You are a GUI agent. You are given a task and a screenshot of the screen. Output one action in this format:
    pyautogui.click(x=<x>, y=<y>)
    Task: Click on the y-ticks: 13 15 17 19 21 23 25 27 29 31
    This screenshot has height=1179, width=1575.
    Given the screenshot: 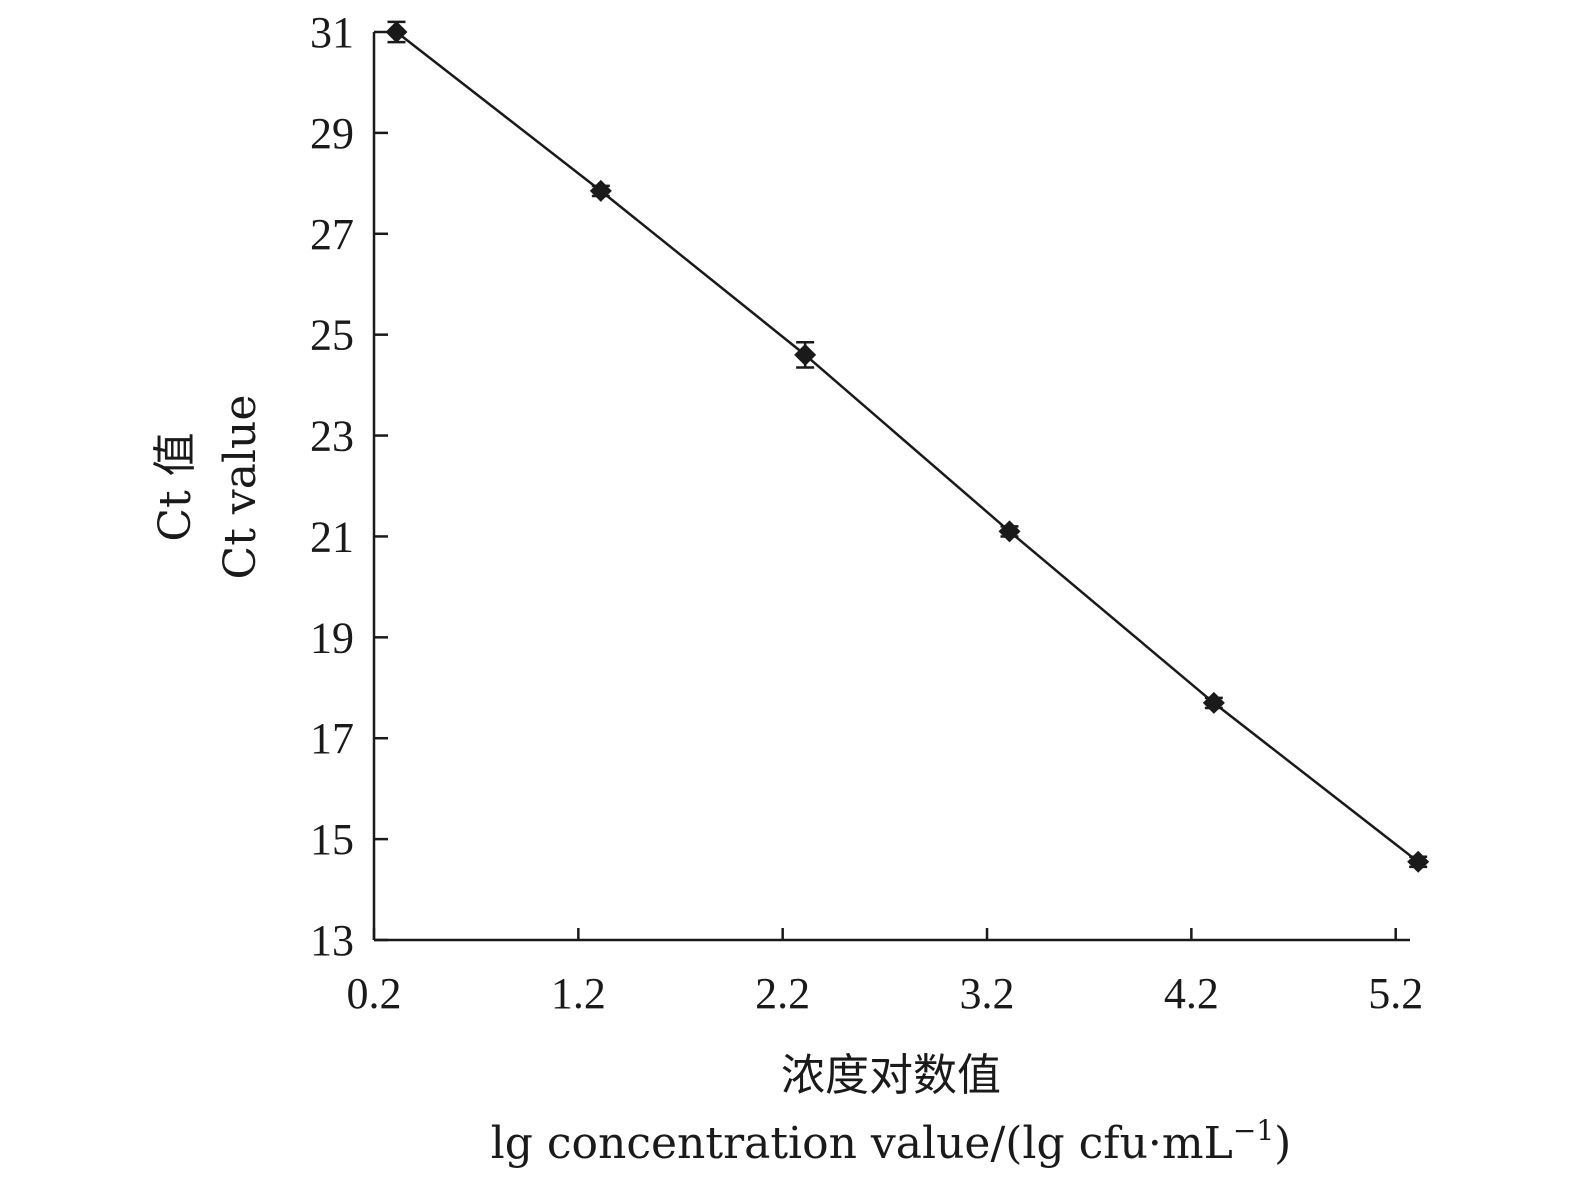 What is the action you would take?
    pyautogui.click(x=349, y=486)
    